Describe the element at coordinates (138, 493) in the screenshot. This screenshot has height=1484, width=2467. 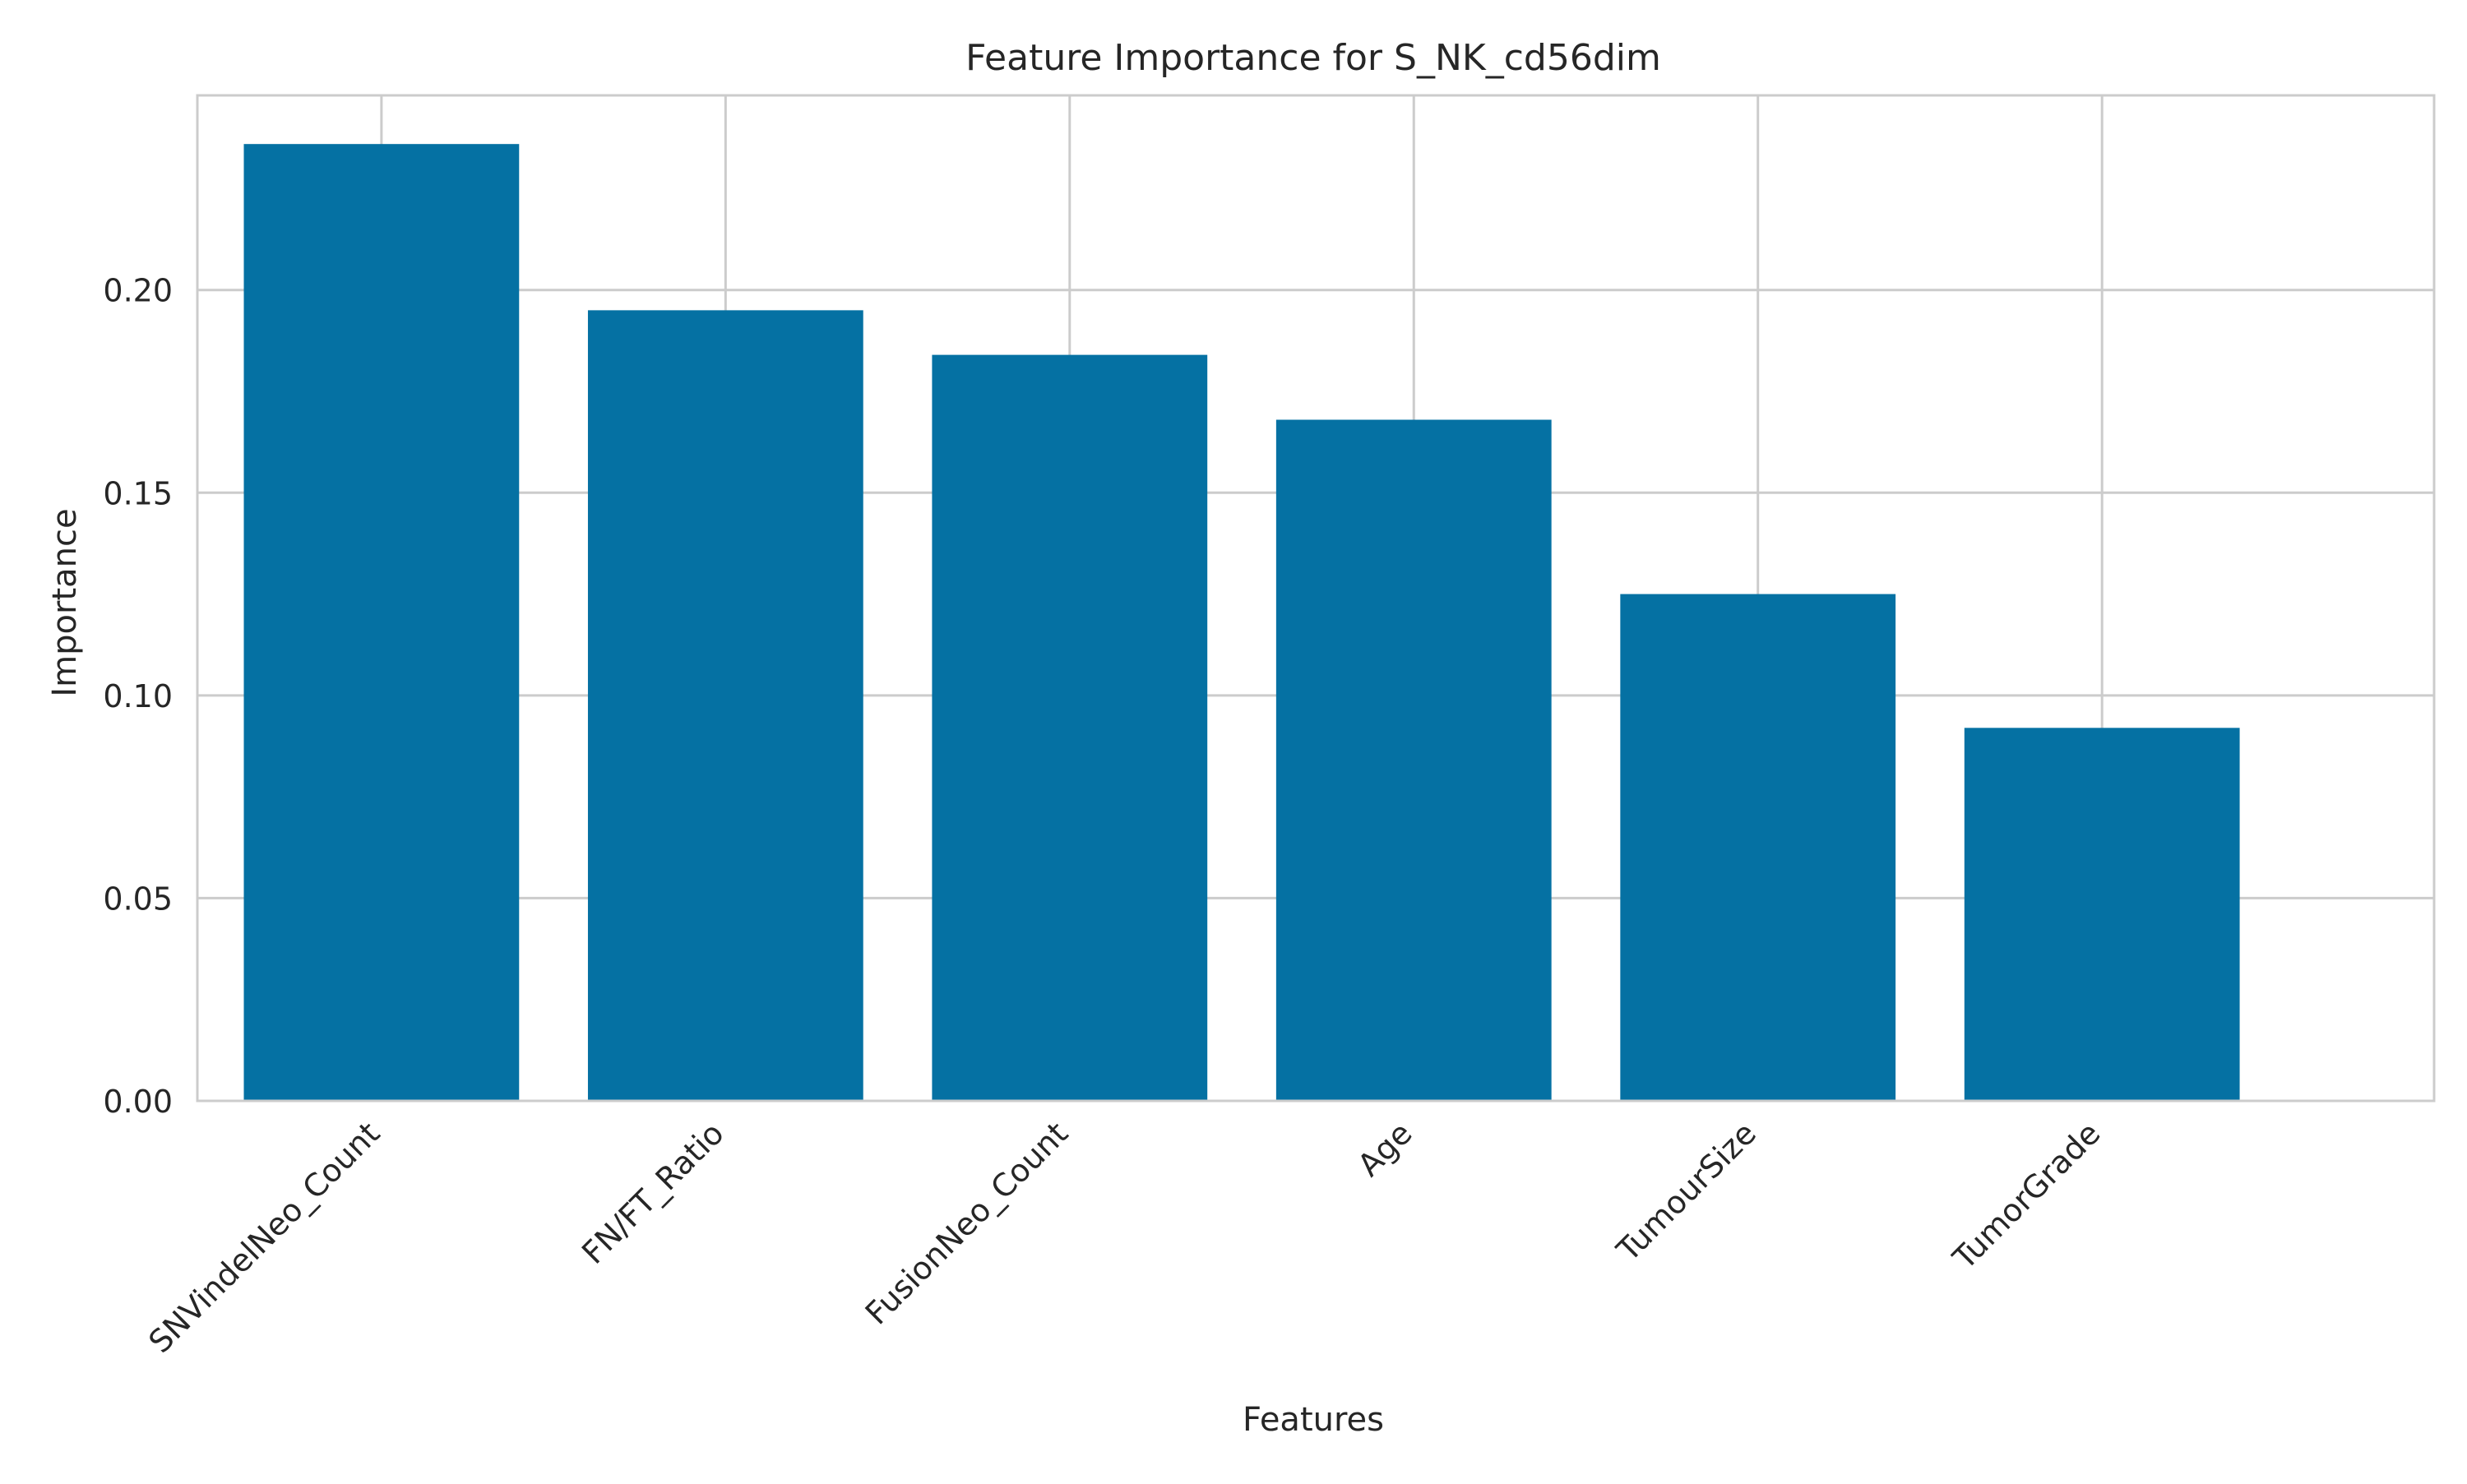
I see `y-tick-label: 0.15` at that location.